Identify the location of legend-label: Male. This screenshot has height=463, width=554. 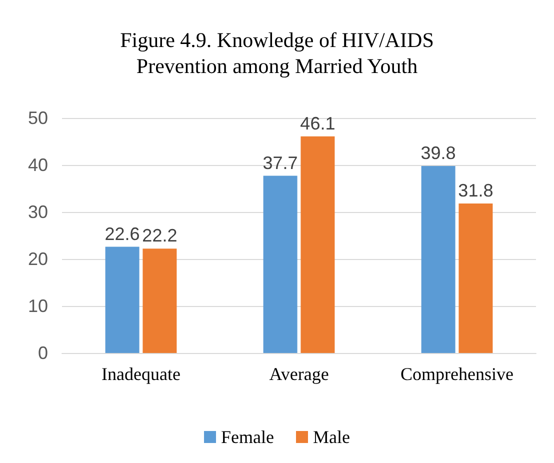
(331, 437).